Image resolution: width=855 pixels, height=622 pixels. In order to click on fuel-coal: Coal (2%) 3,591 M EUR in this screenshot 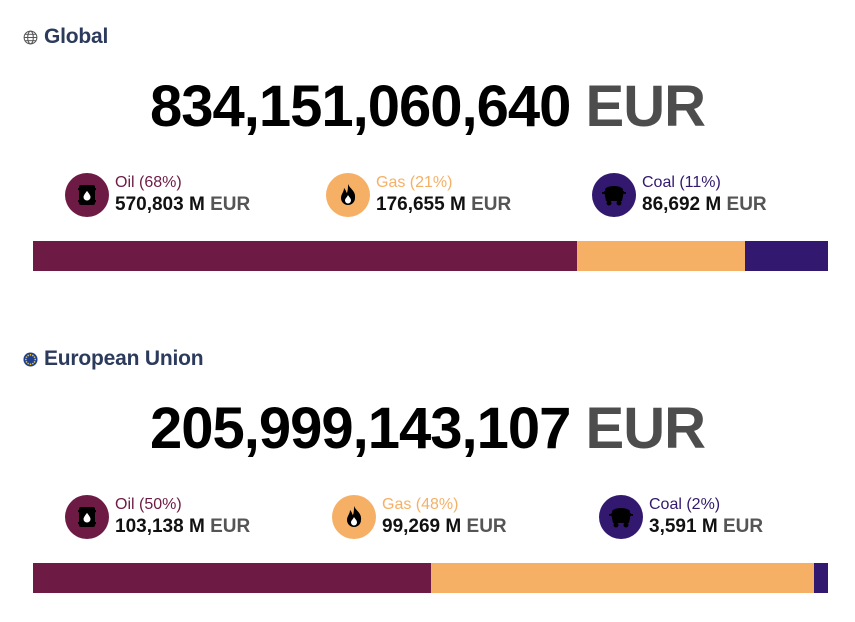, I will do `click(681, 517)`.